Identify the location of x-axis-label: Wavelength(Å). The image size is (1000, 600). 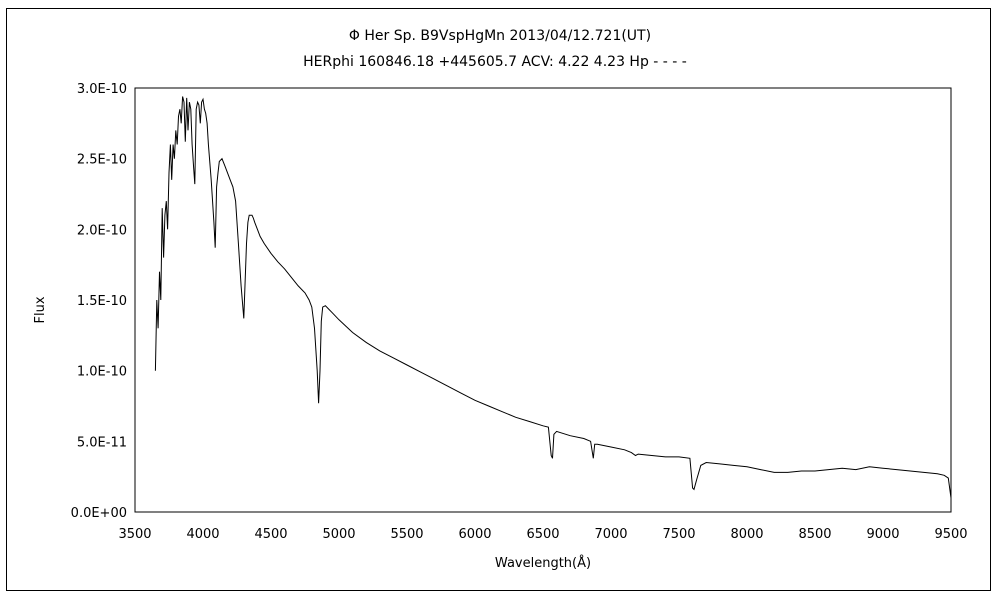
(543, 563).